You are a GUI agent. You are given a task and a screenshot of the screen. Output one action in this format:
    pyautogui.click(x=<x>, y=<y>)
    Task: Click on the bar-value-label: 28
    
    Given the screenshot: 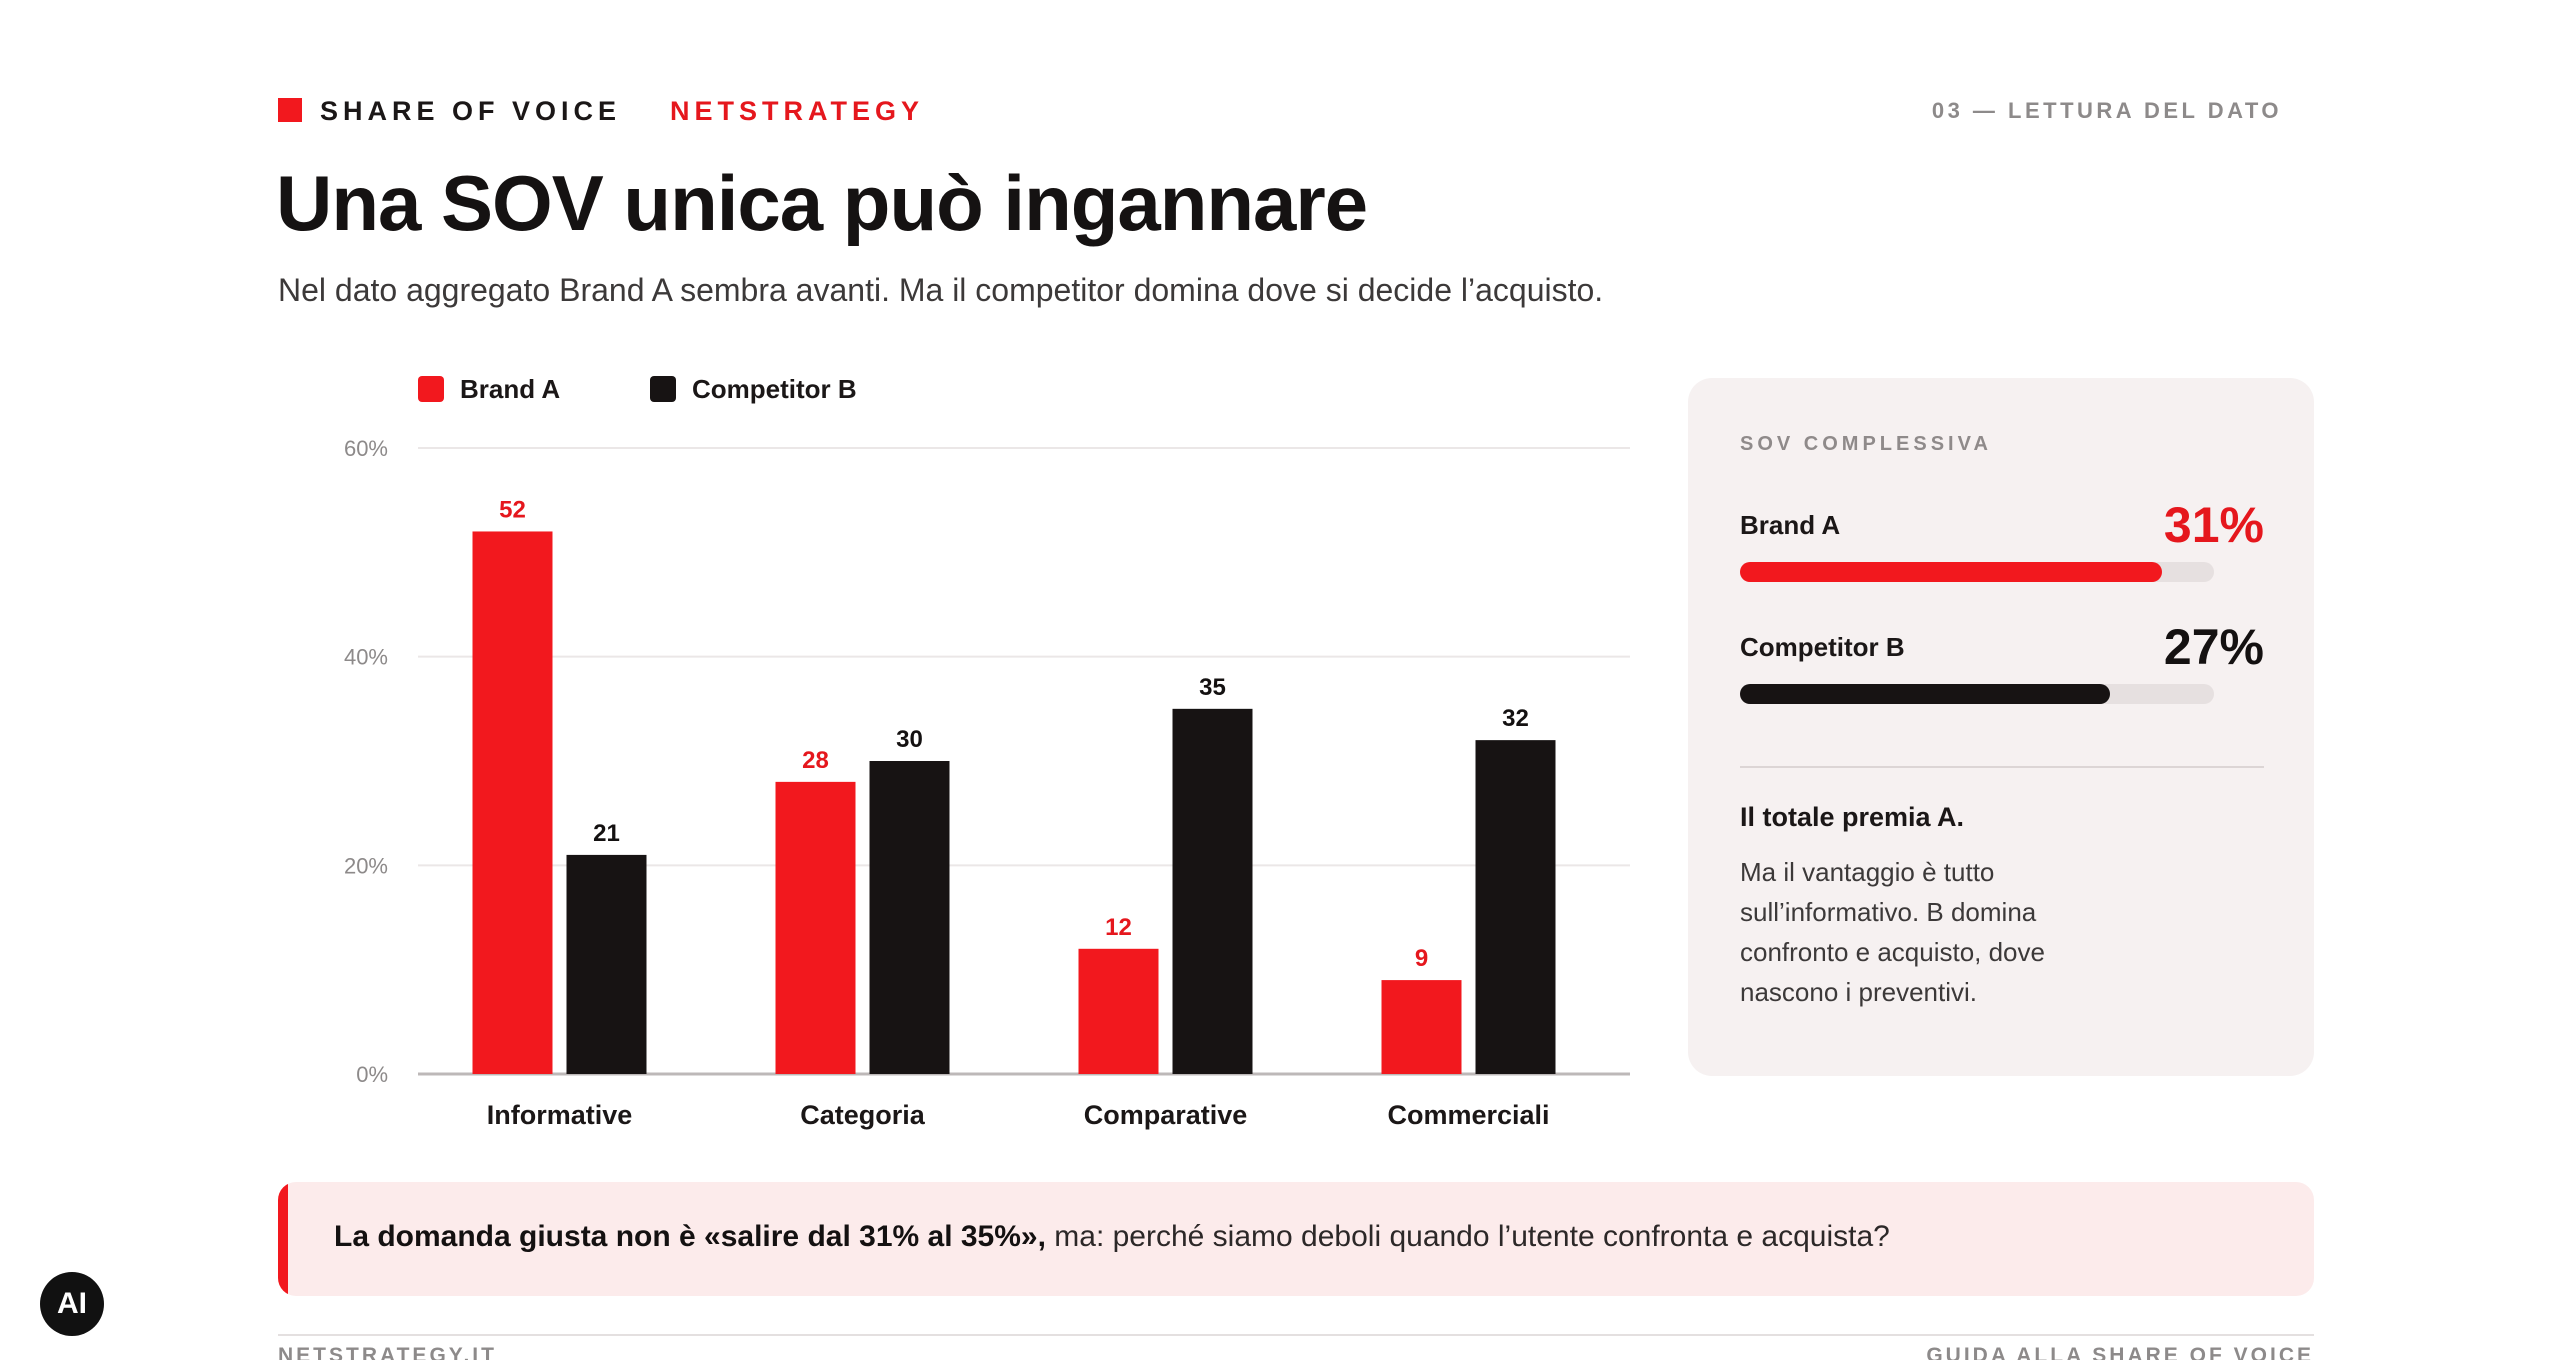 What is the action you would take?
    pyautogui.click(x=815, y=760)
    